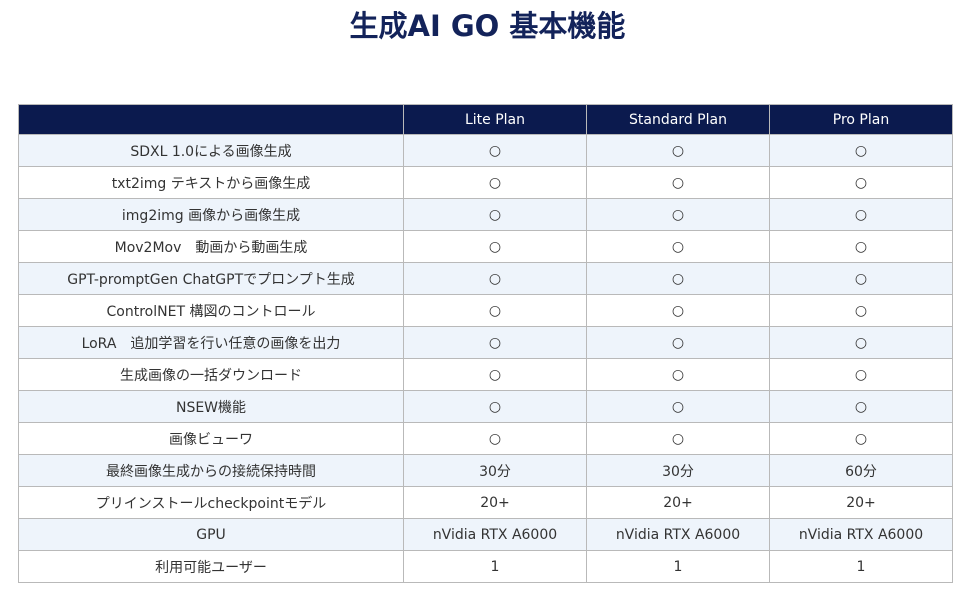 This screenshot has height=605, width=975. I want to click on pro-value-cell: 1, so click(861, 566).